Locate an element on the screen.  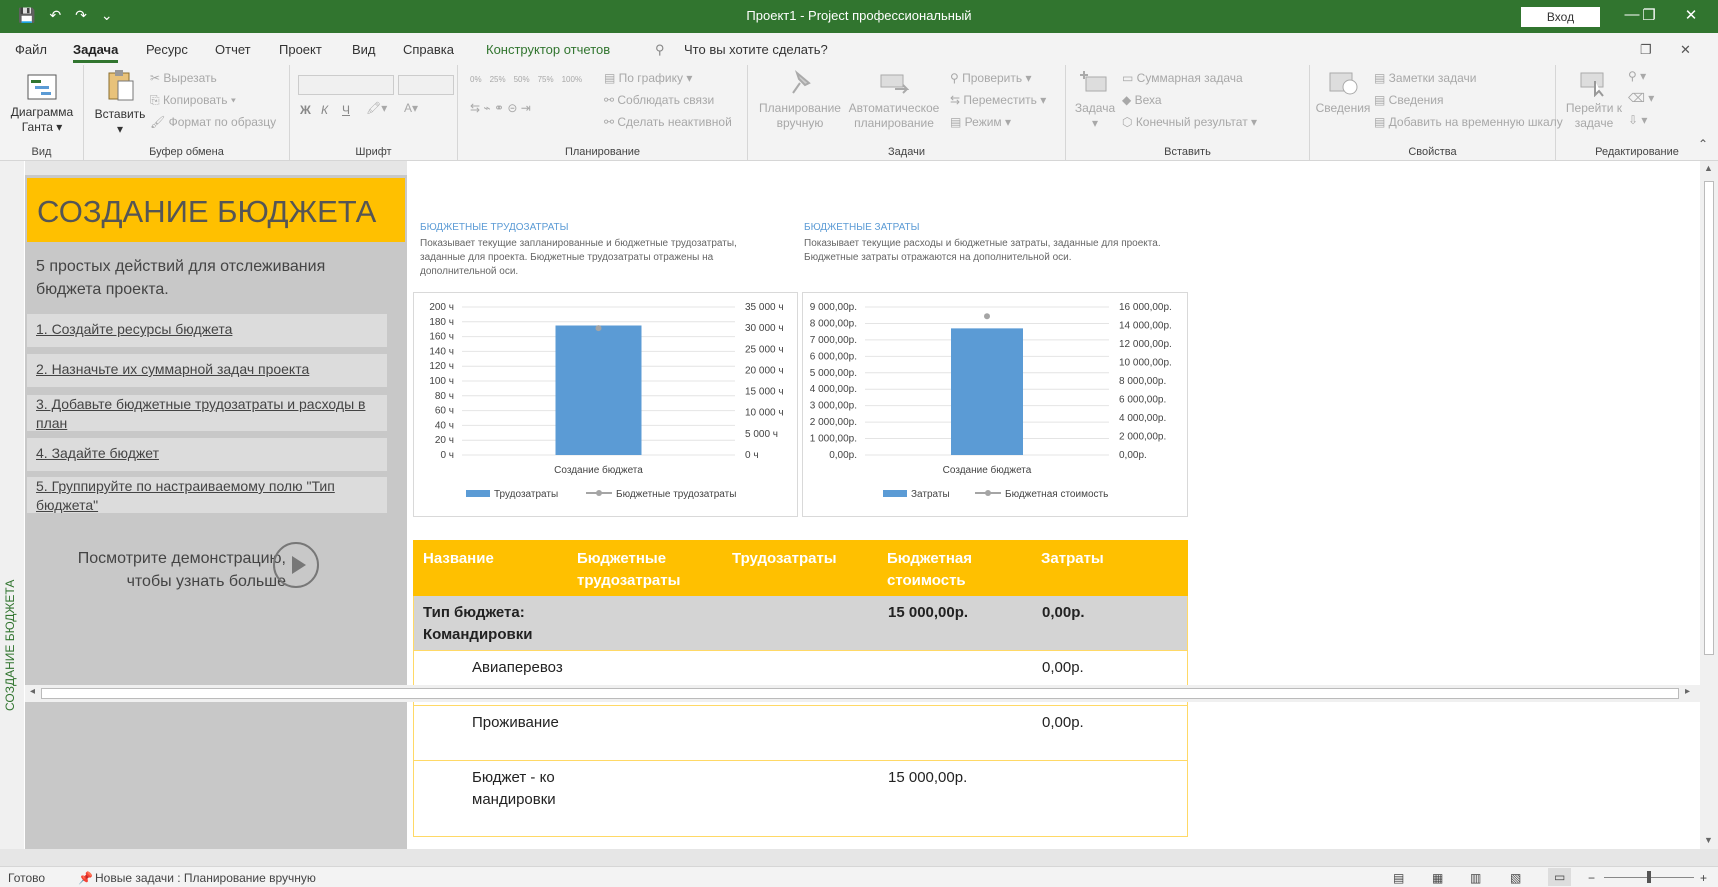
legend-label: Бюджетные трудозатраты is located at coordinates (676, 494).